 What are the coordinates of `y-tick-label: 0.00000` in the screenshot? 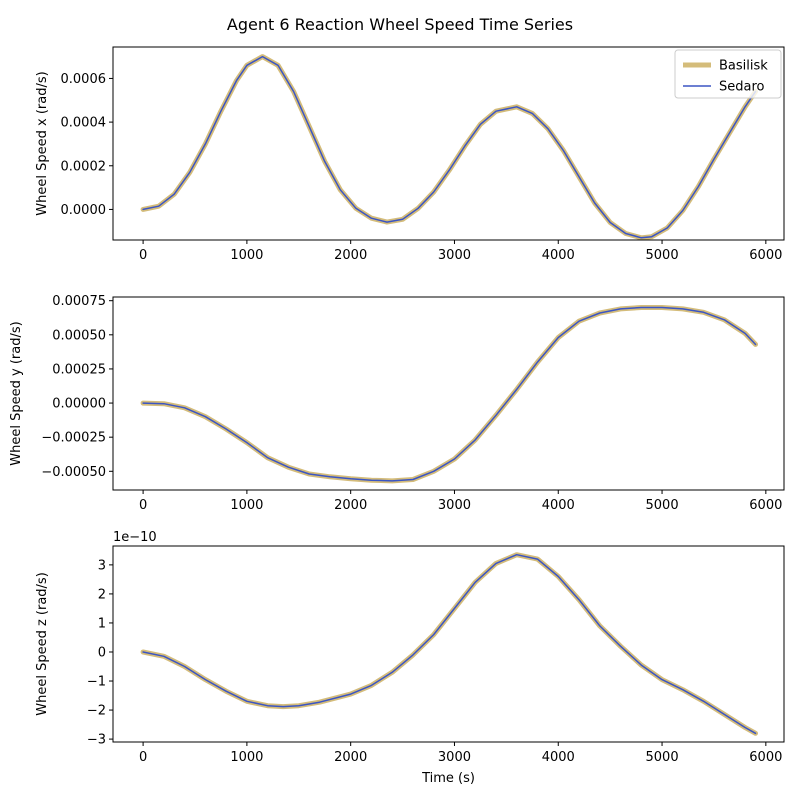 It's located at (79, 404).